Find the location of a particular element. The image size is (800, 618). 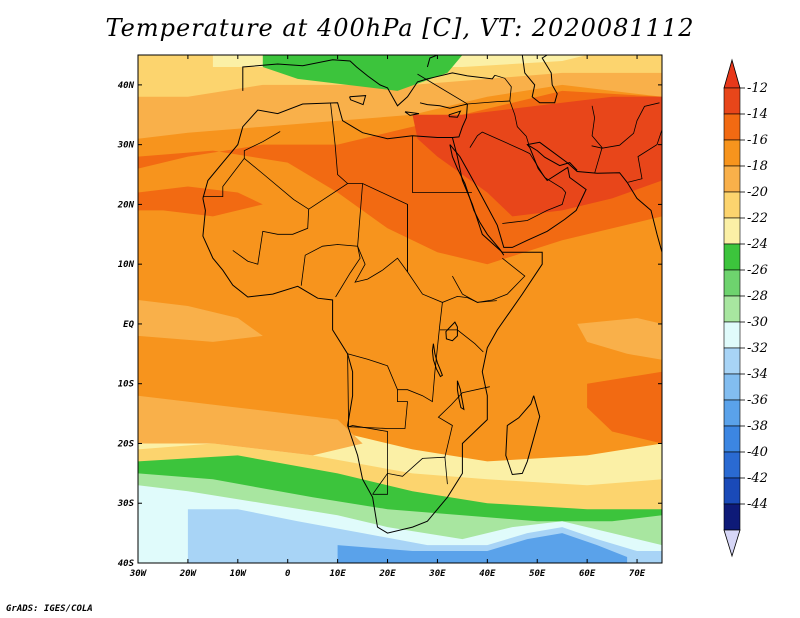

border-nigeria is located at coordinates (330, 271).